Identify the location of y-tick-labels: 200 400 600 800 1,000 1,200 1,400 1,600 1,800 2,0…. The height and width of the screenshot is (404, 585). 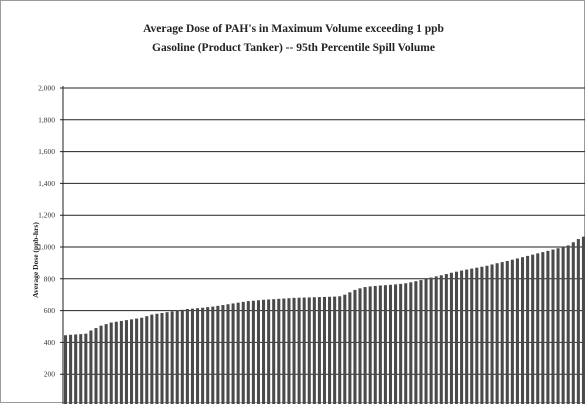
(46, 231).